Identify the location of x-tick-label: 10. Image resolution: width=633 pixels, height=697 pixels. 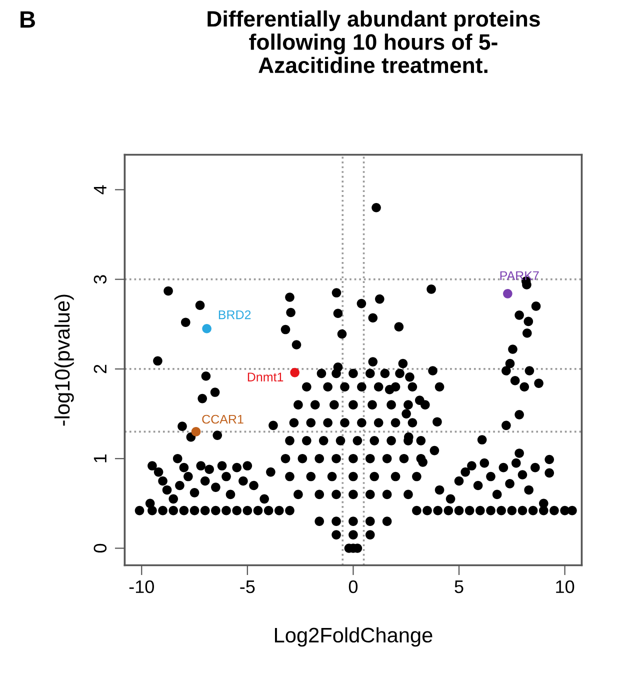
(565, 587).